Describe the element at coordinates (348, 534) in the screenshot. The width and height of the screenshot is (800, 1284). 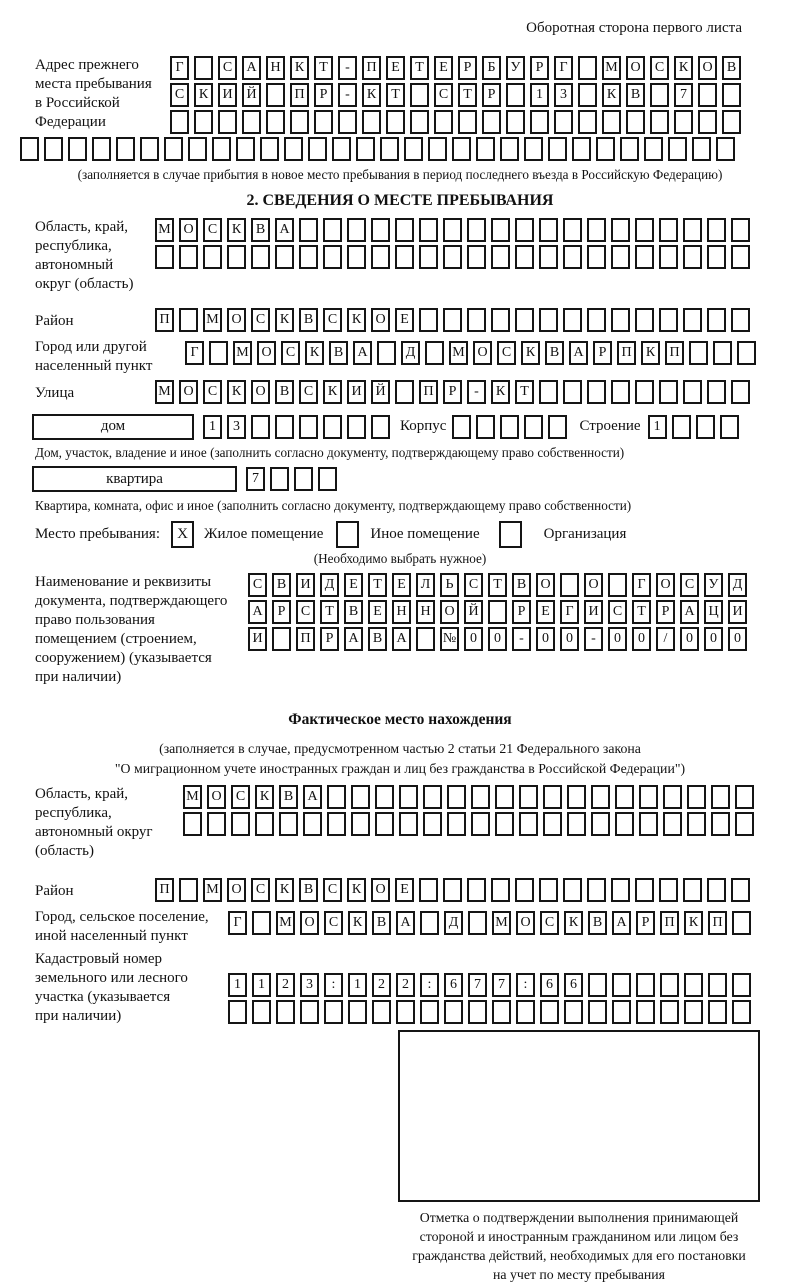
I see `checkbox-other-premise` at that location.